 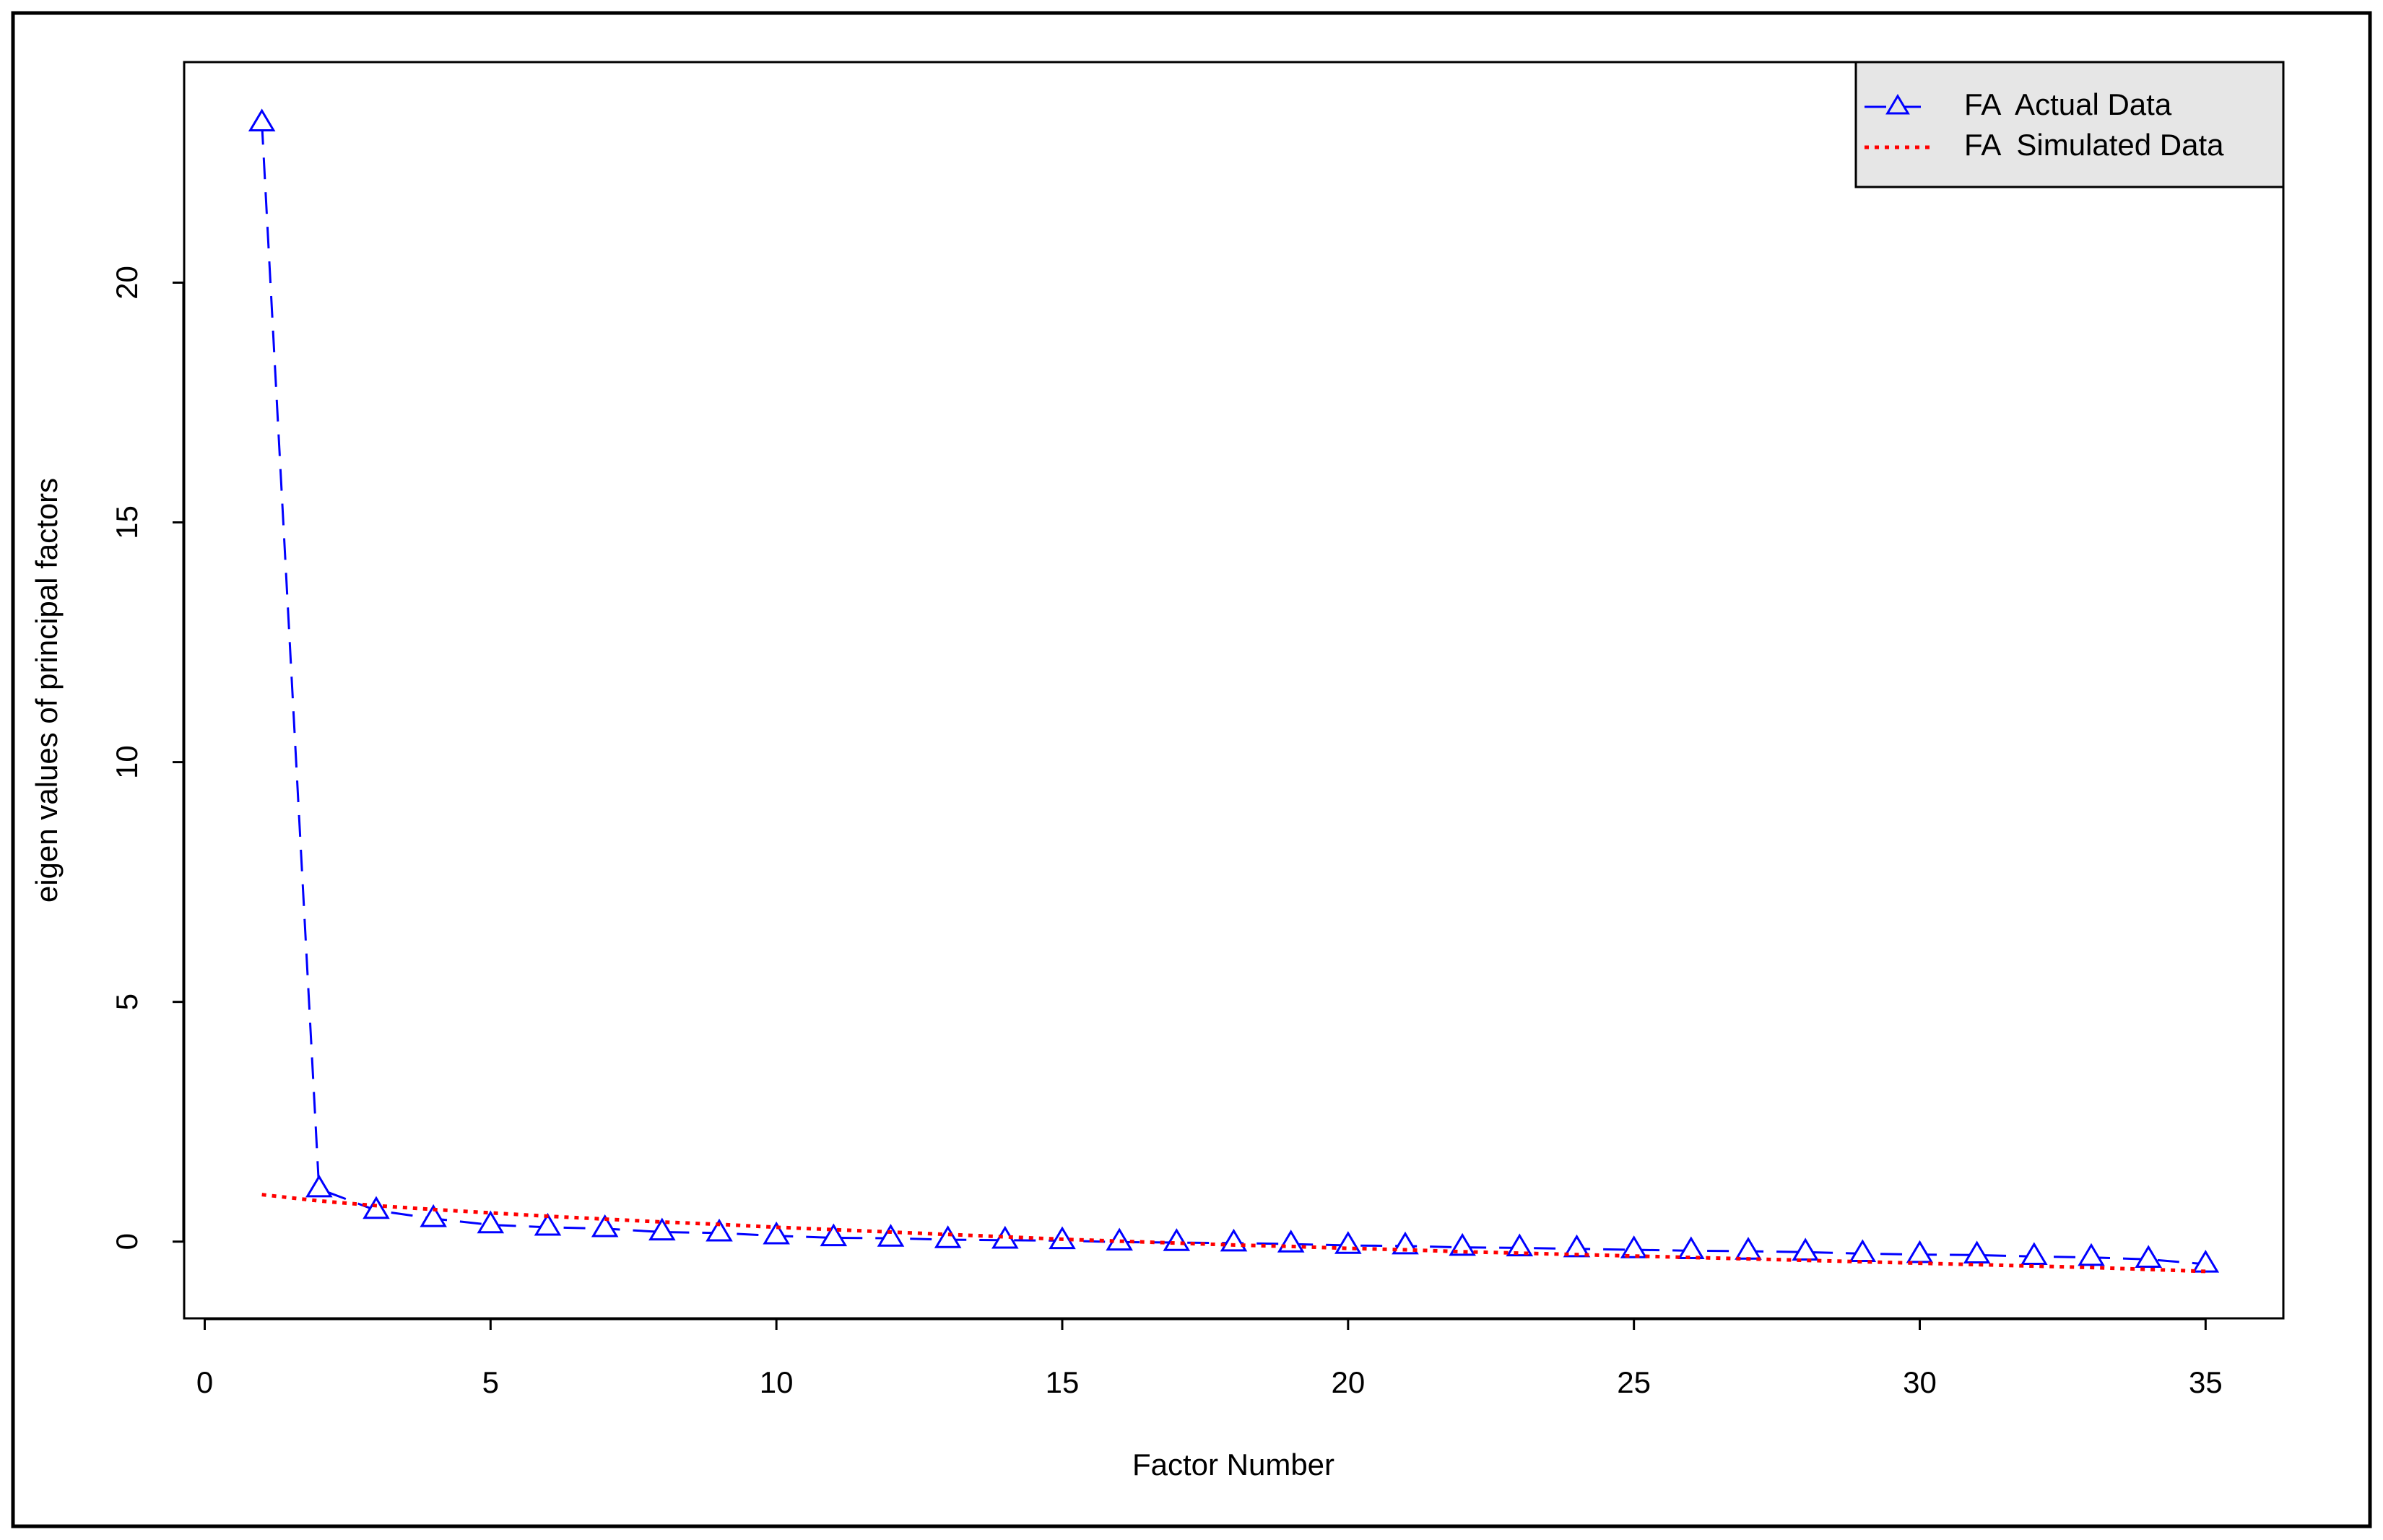 What do you see at coordinates (1920, 1382) in the screenshot?
I see `x-tick-label: 30` at bounding box center [1920, 1382].